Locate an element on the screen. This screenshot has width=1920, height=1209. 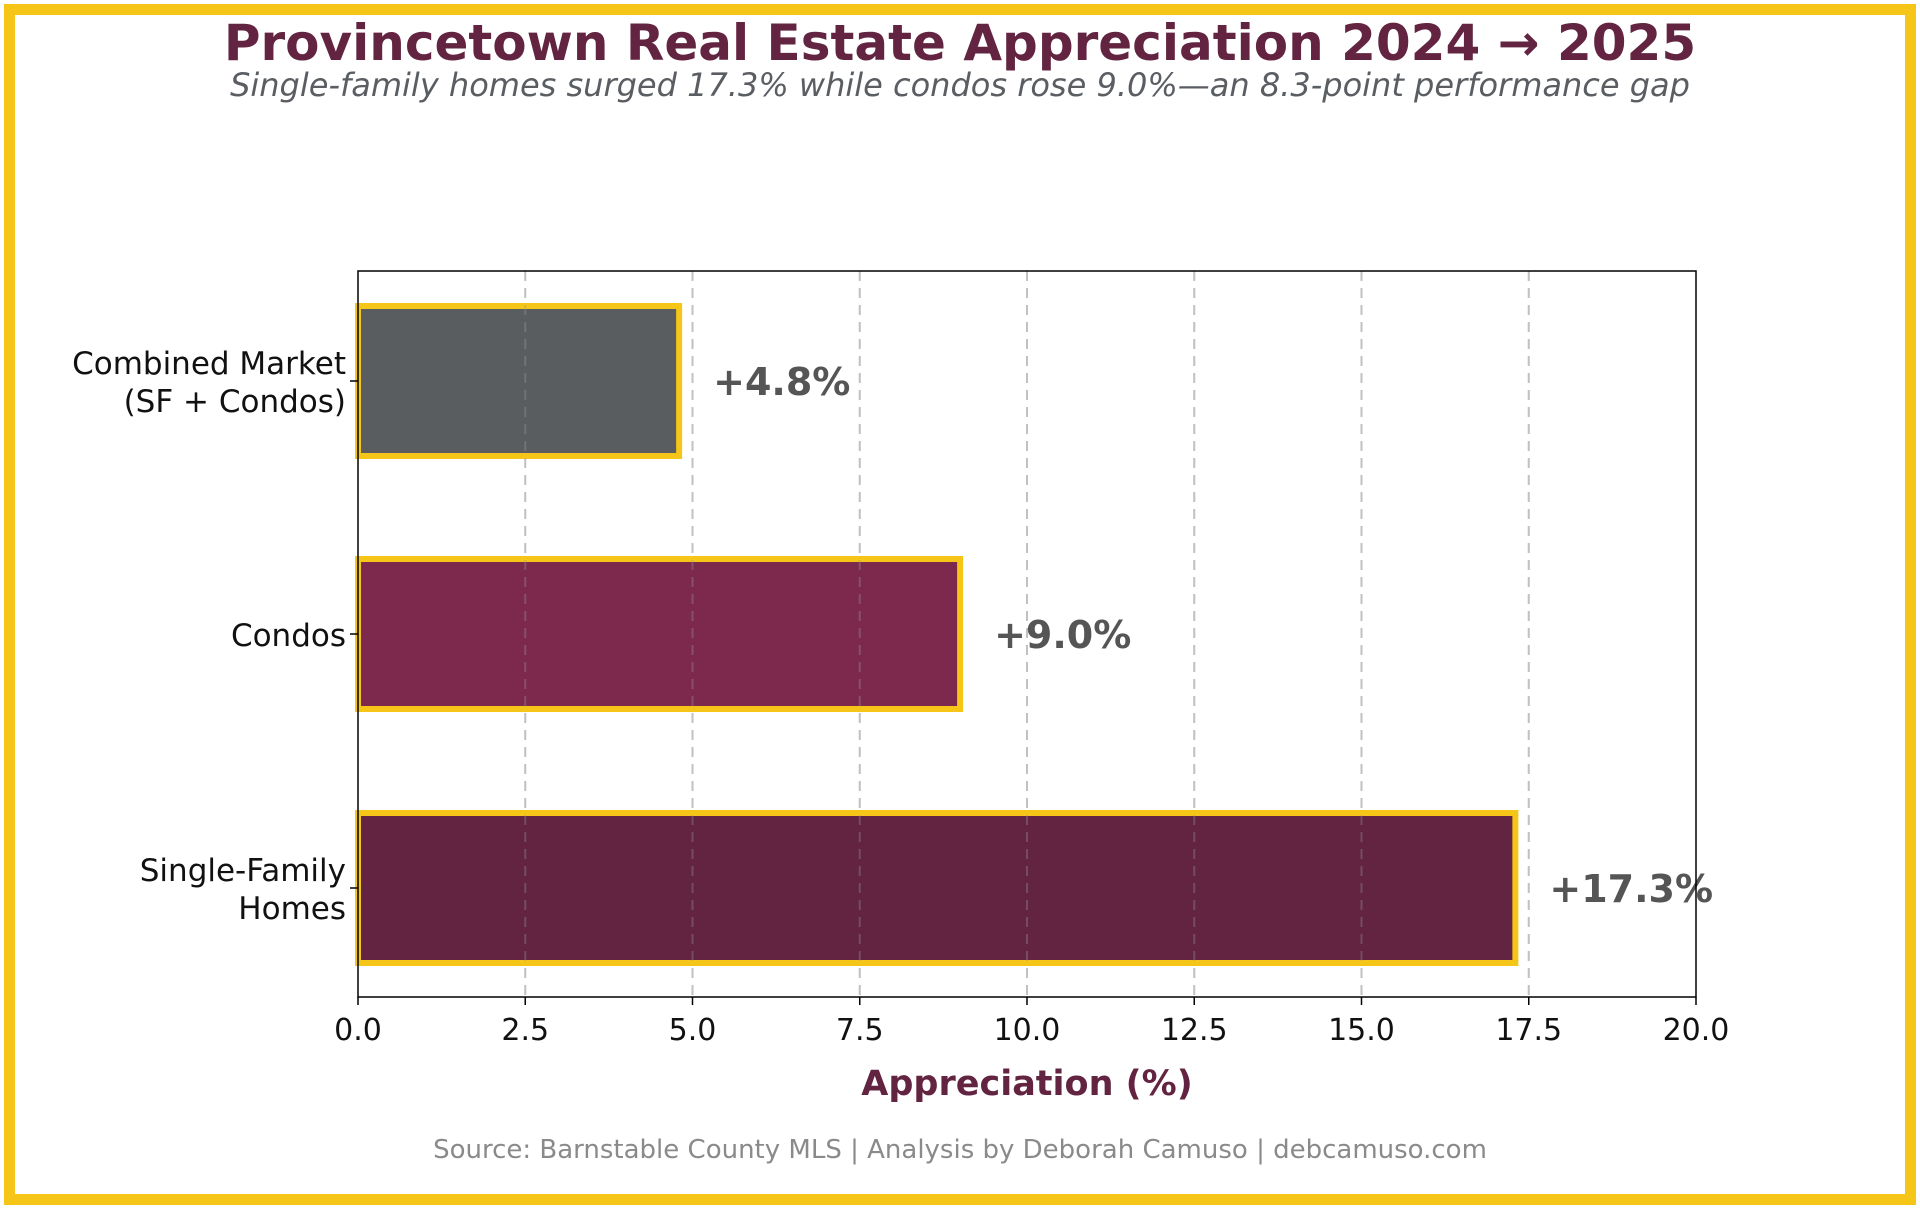
x-tick-label: 7.5 is located at coordinates (860, 1030).